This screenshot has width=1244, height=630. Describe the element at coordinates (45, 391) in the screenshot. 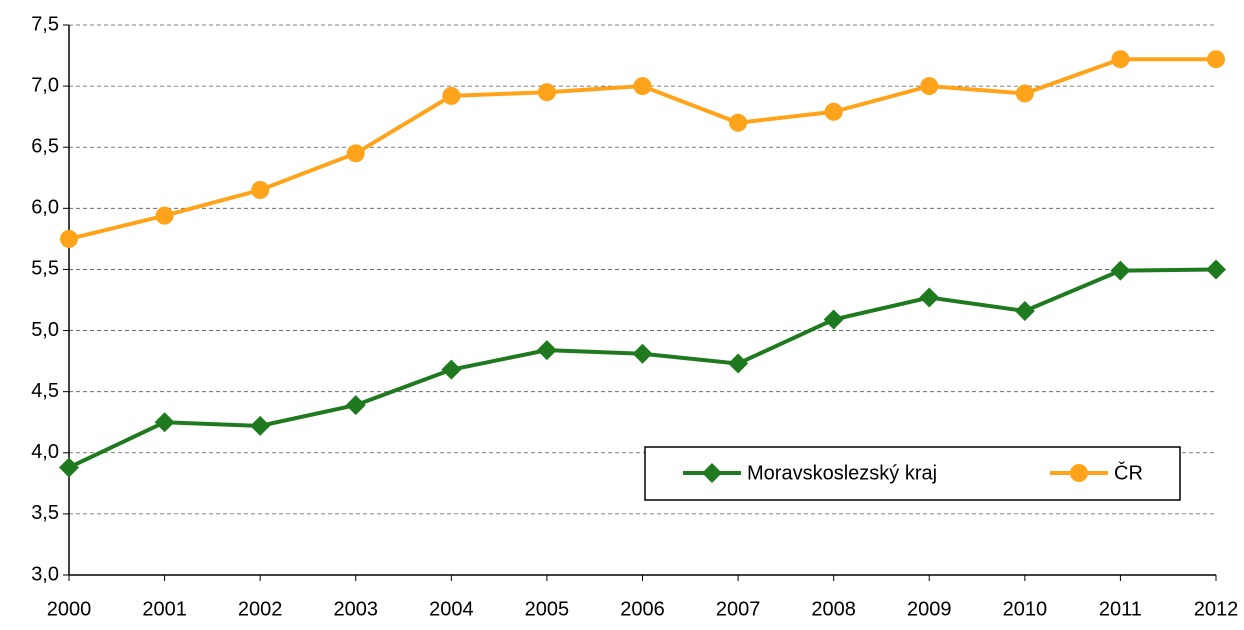

I see `y-tick-label: 4,5` at that location.